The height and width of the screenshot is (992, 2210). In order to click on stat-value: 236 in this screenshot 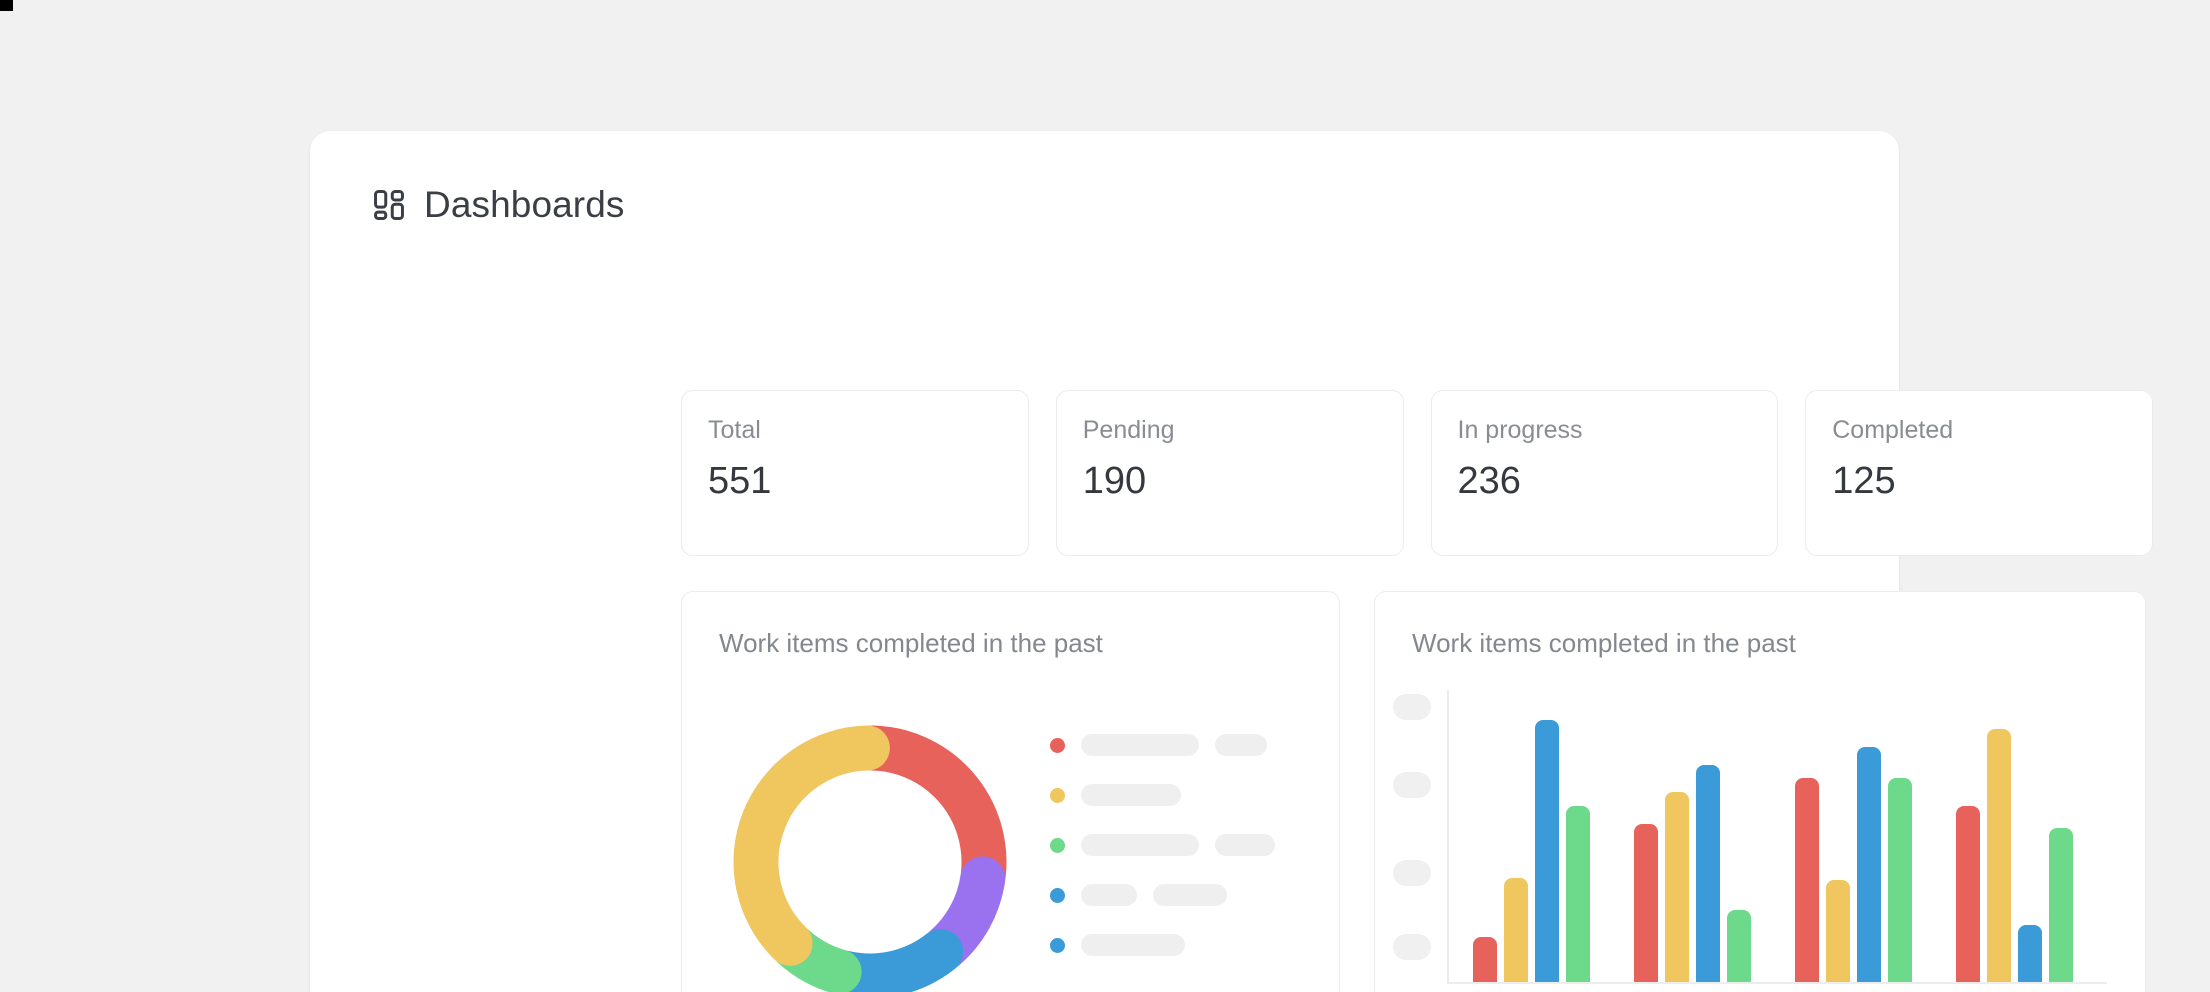, I will do `click(1489, 481)`.